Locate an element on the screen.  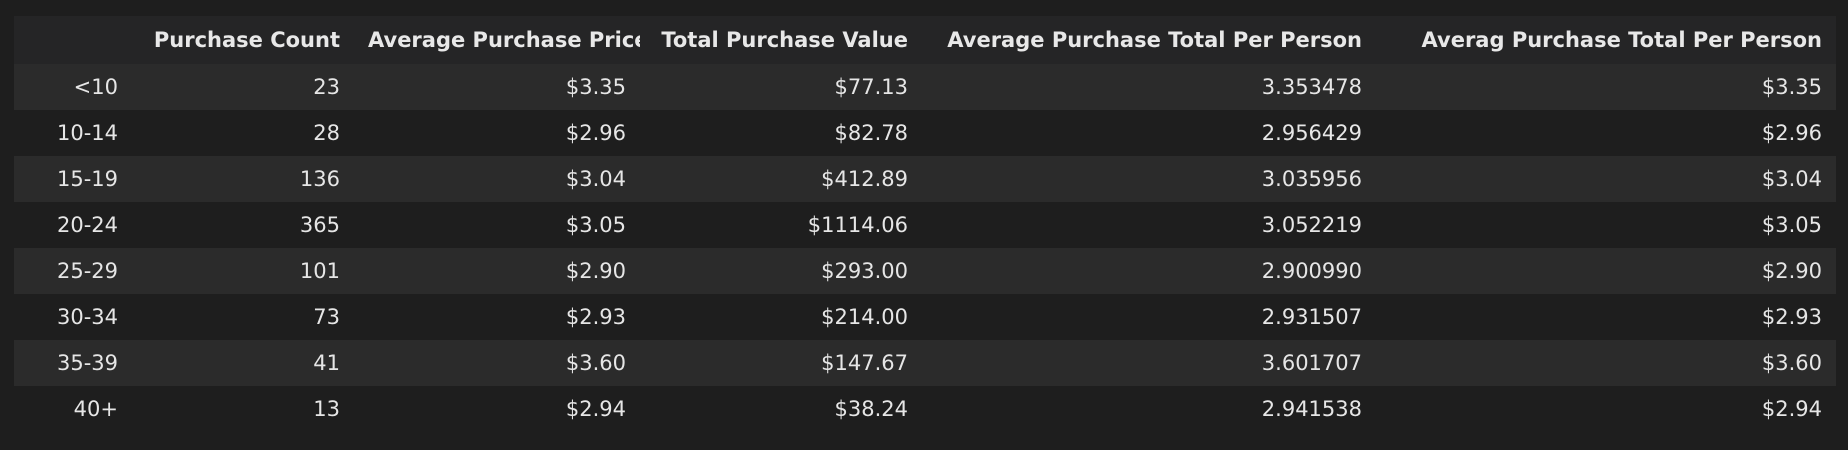
table-row: 10-14 28 $2.96 $82.78 2.956429 $2.96 is located at coordinates (925, 133).